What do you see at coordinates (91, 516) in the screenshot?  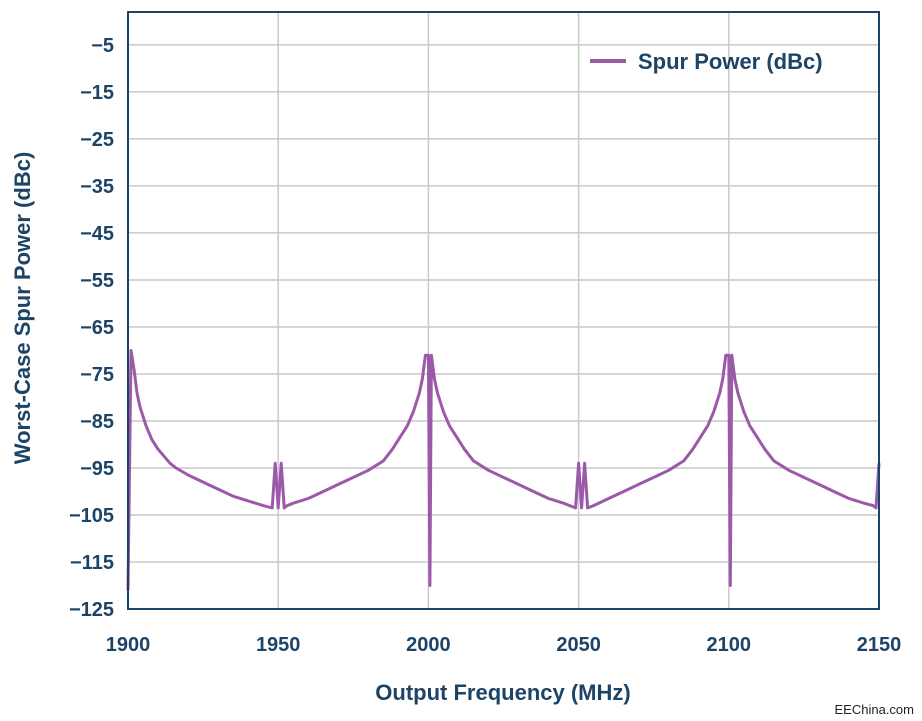 I see `y-tick-label: −105` at bounding box center [91, 516].